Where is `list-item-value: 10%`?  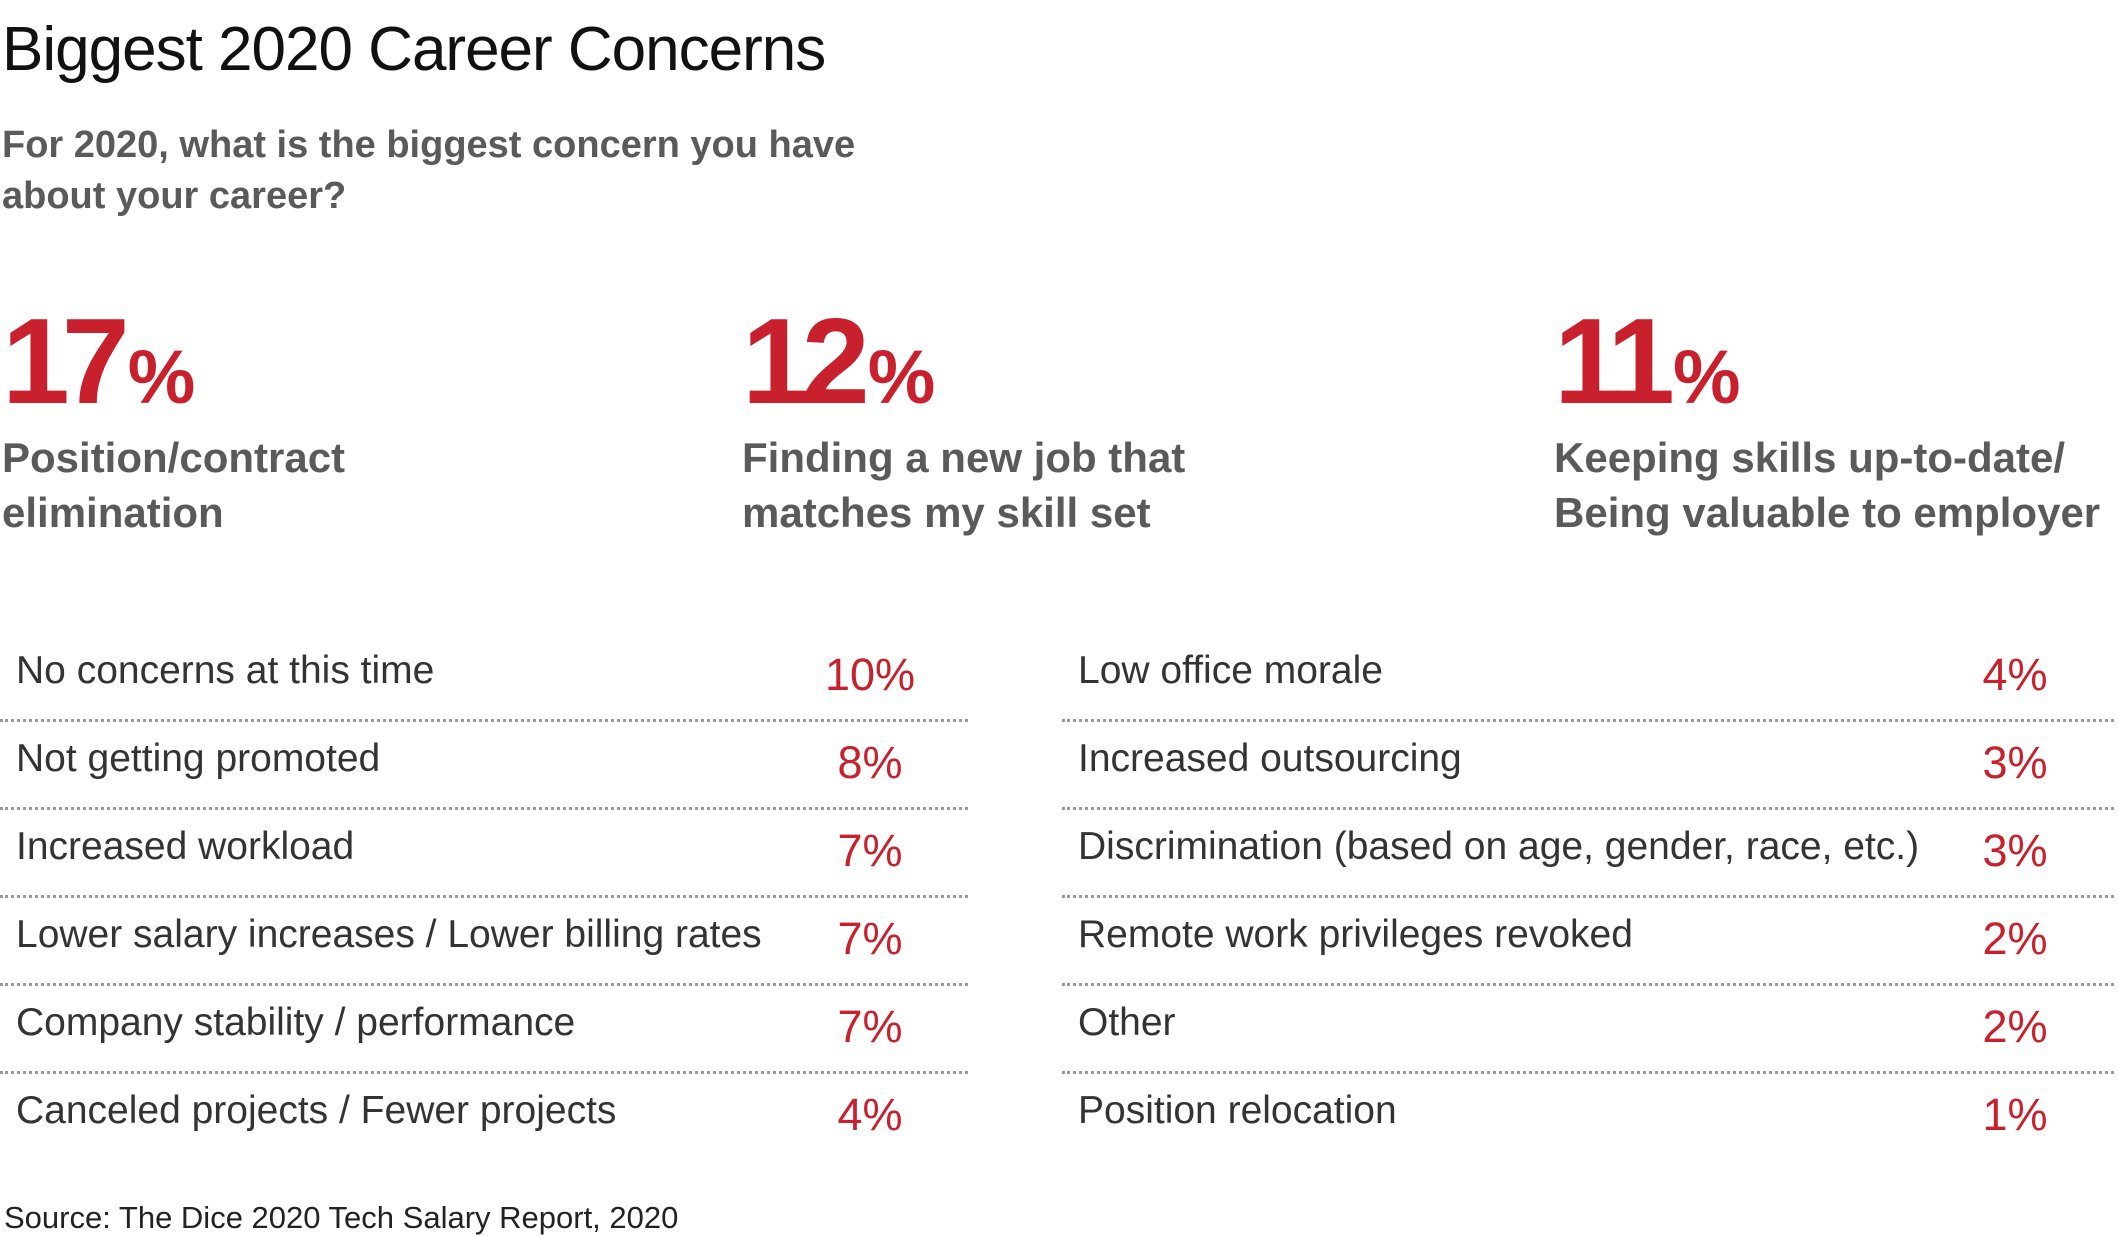 list-item-value: 10% is located at coordinates (870, 674).